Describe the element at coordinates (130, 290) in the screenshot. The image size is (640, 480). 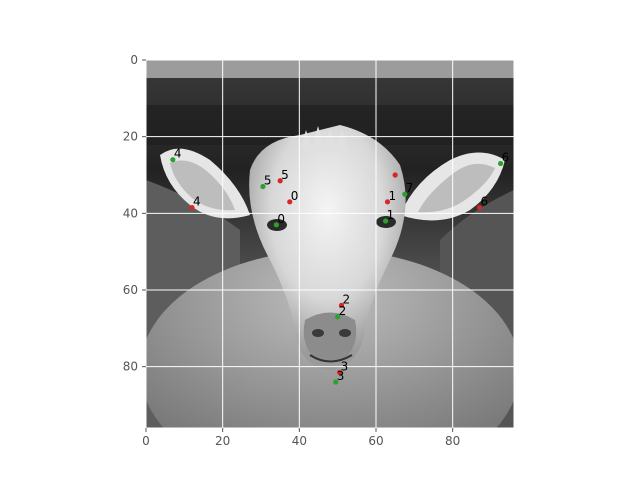
I see `y-tick-label: 60` at that location.